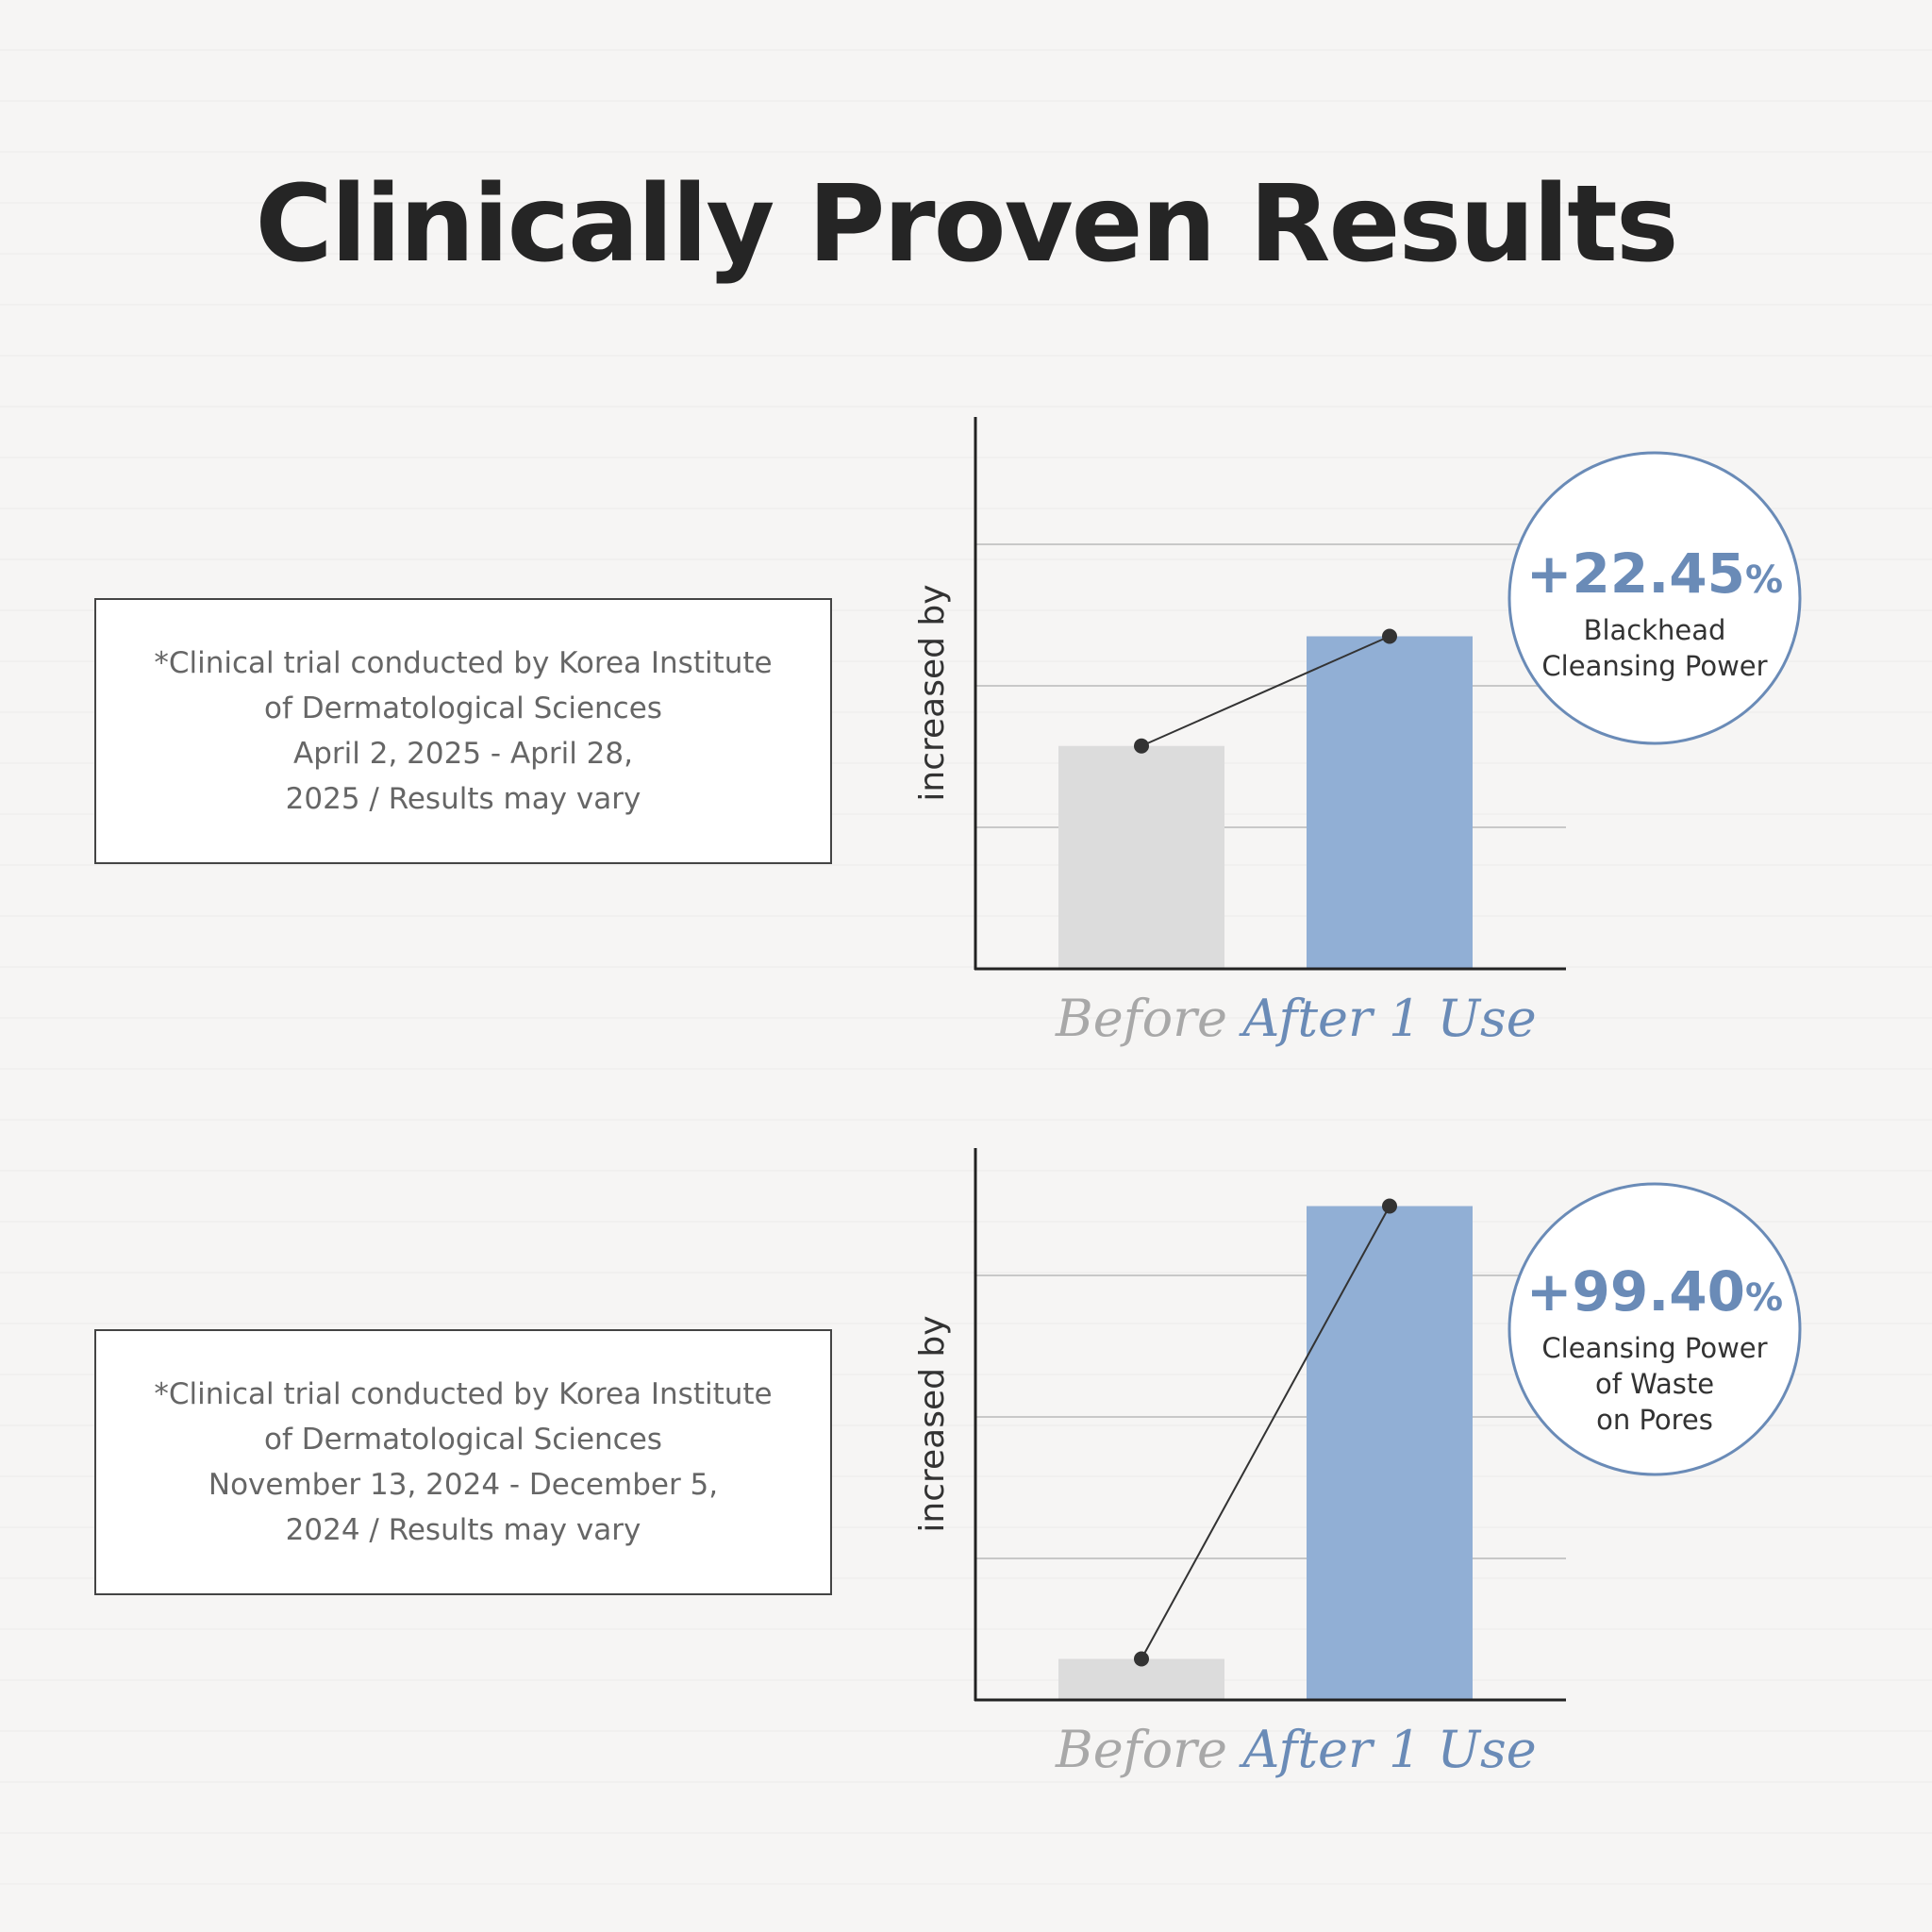  What do you see at coordinates (464, 1485) in the screenshot?
I see `note-line: November 13, 2024 - December 5,` at bounding box center [464, 1485].